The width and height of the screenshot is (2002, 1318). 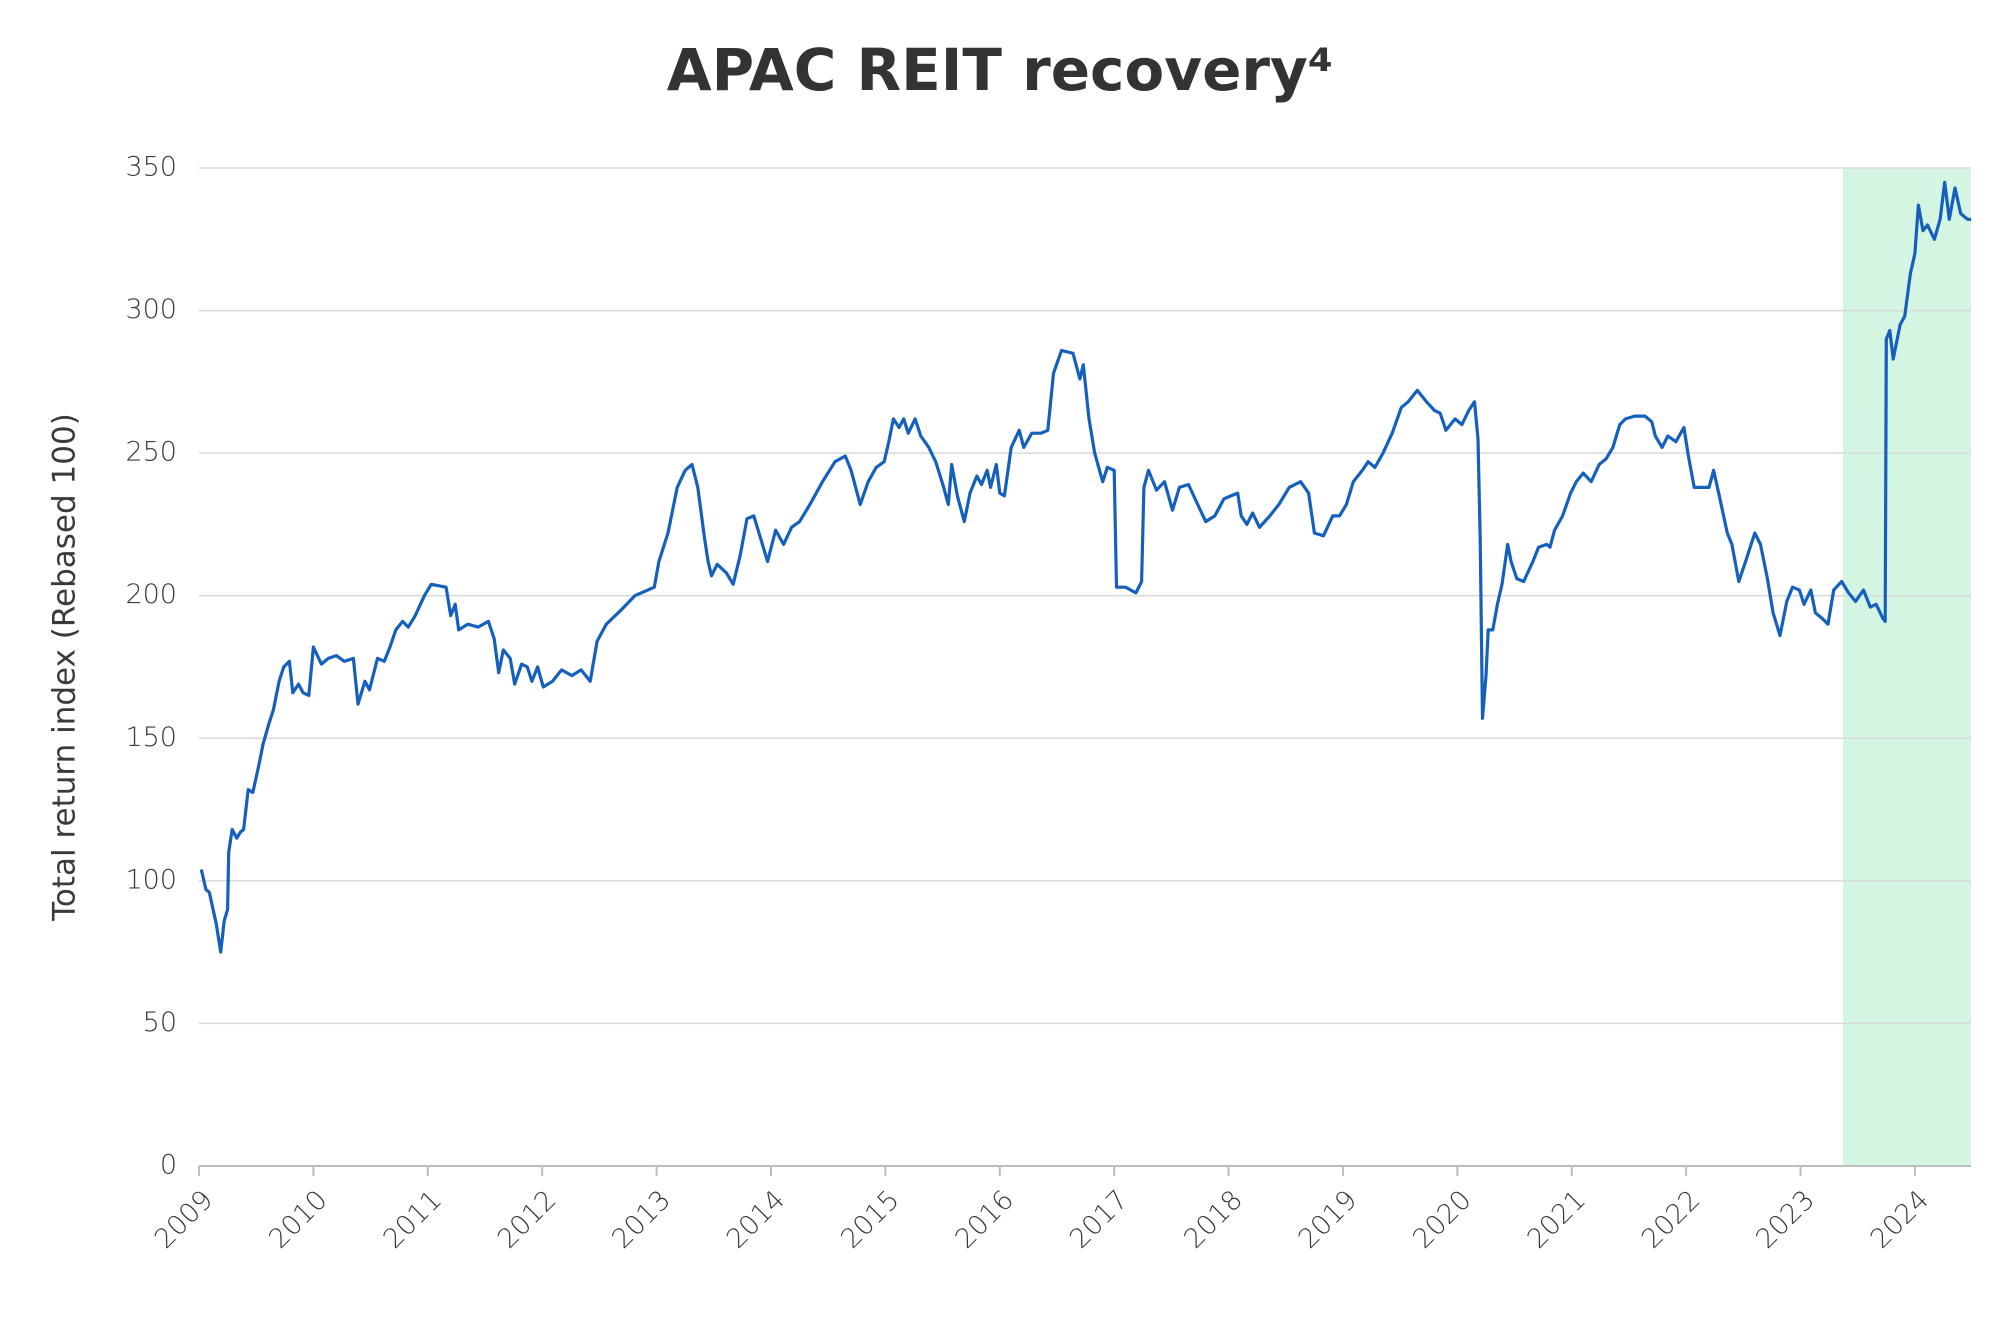 I want to click on x-tick-label: 2016, so click(x=985, y=1219).